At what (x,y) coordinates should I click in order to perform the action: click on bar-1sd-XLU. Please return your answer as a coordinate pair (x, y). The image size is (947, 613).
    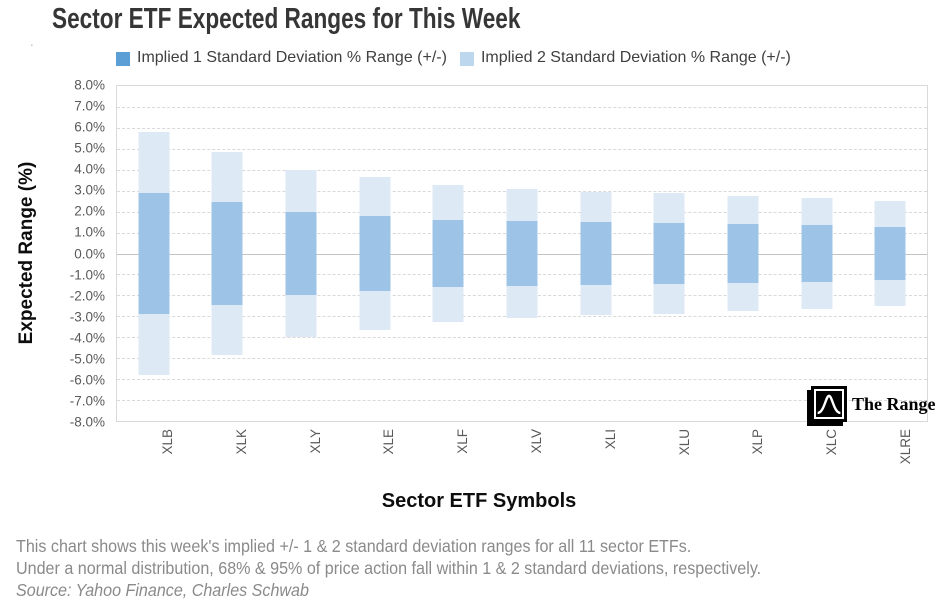
    Looking at the image, I should click on (669, 253).